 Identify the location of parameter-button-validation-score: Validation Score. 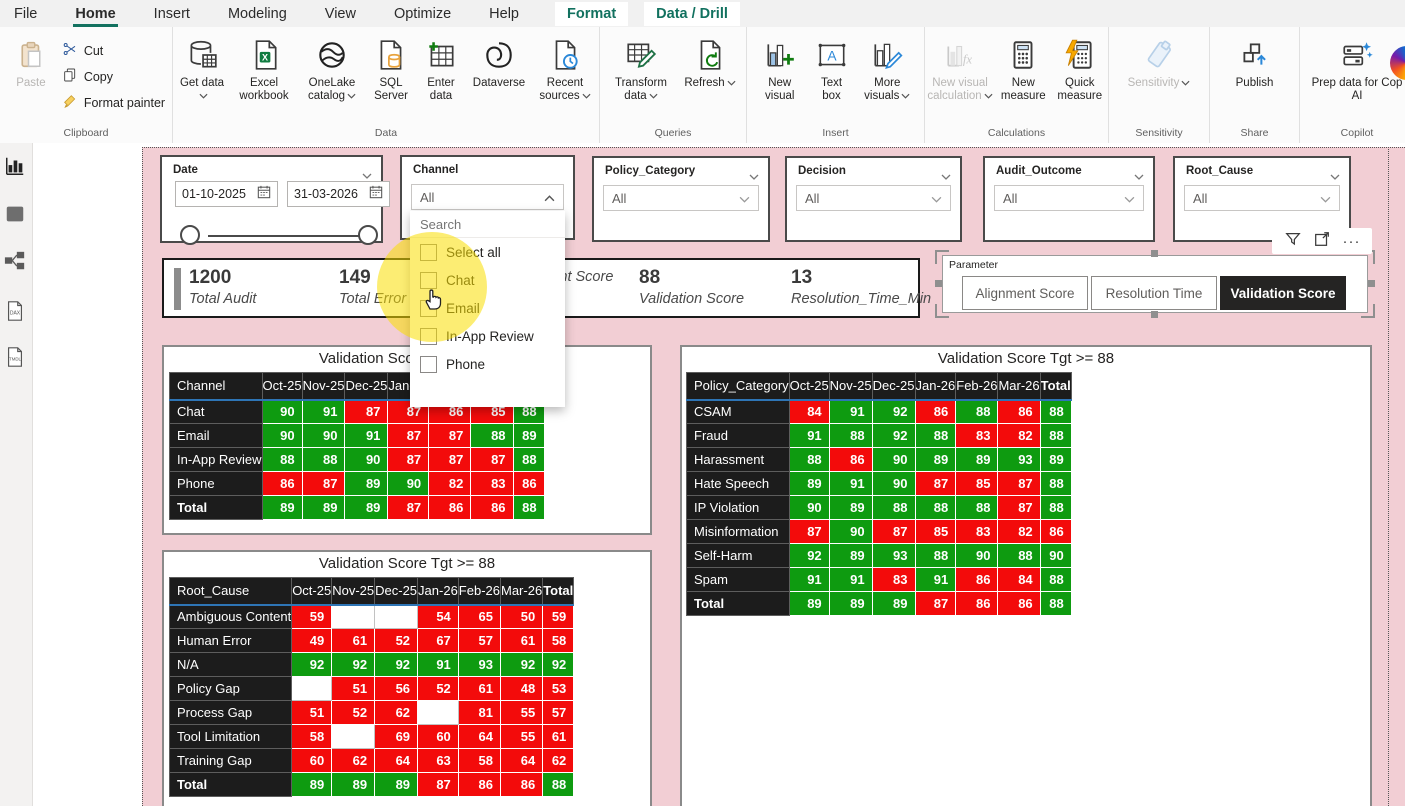
(1283, 293).